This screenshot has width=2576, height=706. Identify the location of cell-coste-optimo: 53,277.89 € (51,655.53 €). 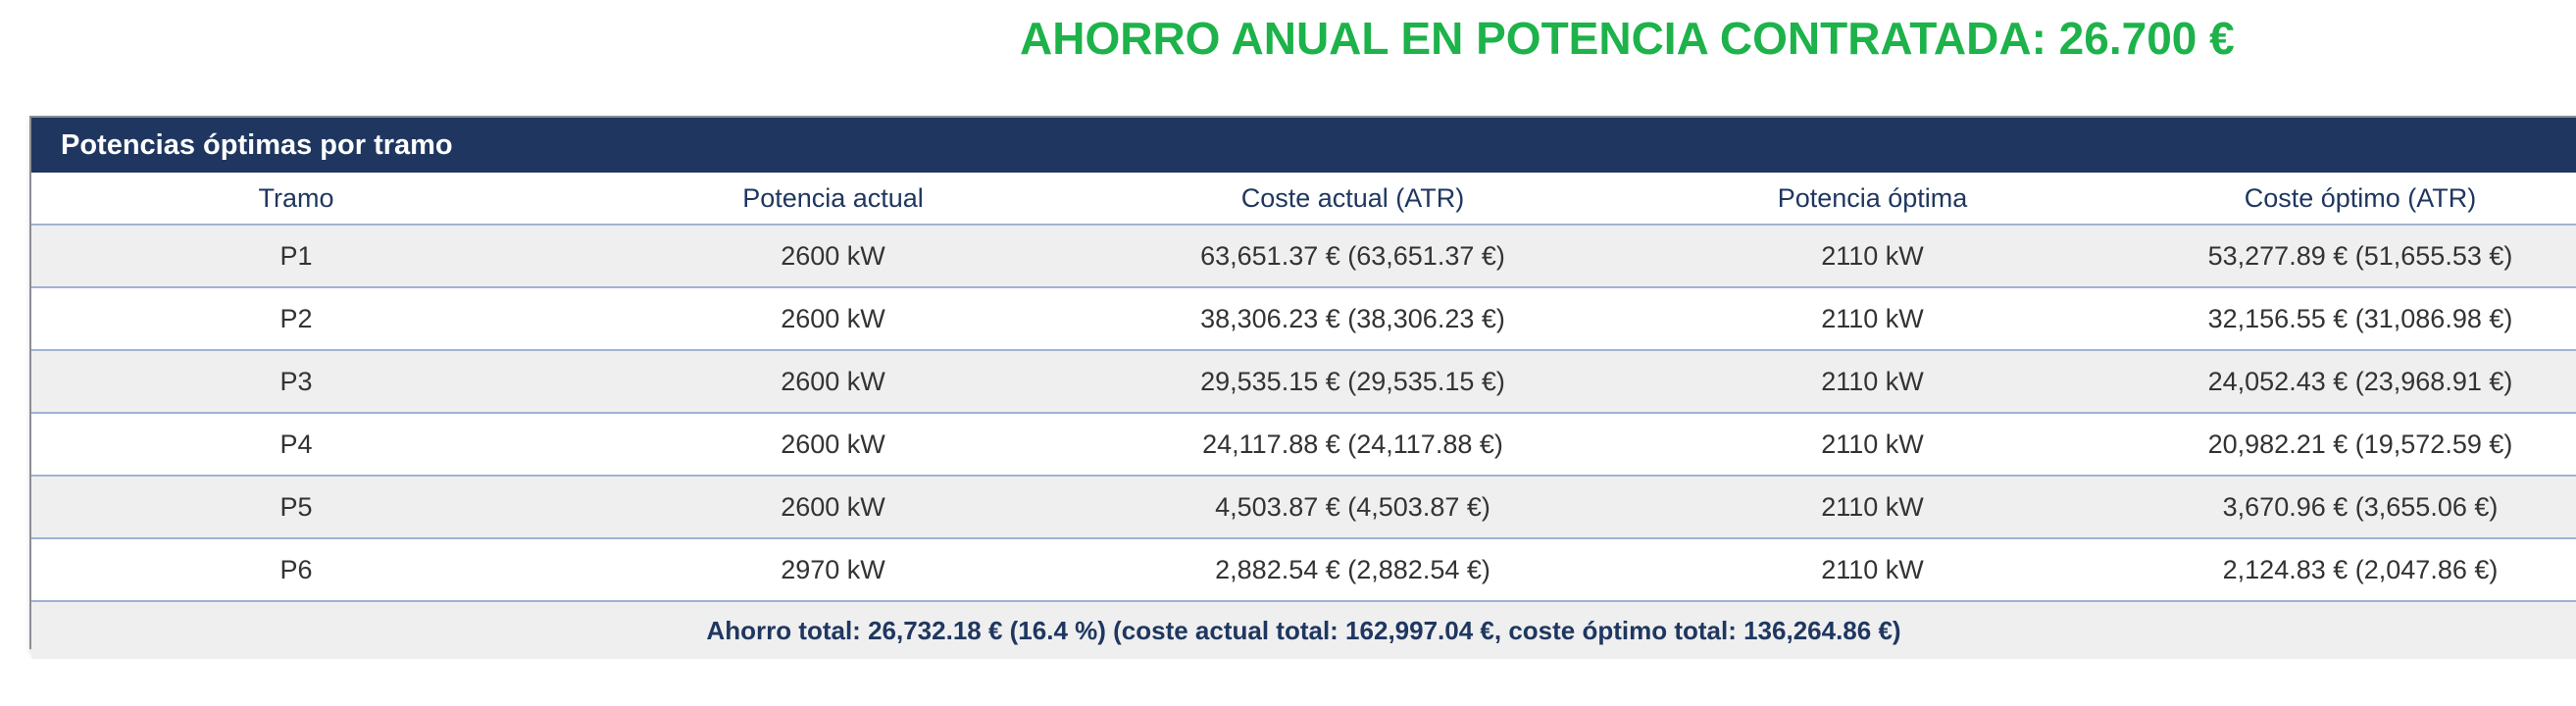
(2360, 256).